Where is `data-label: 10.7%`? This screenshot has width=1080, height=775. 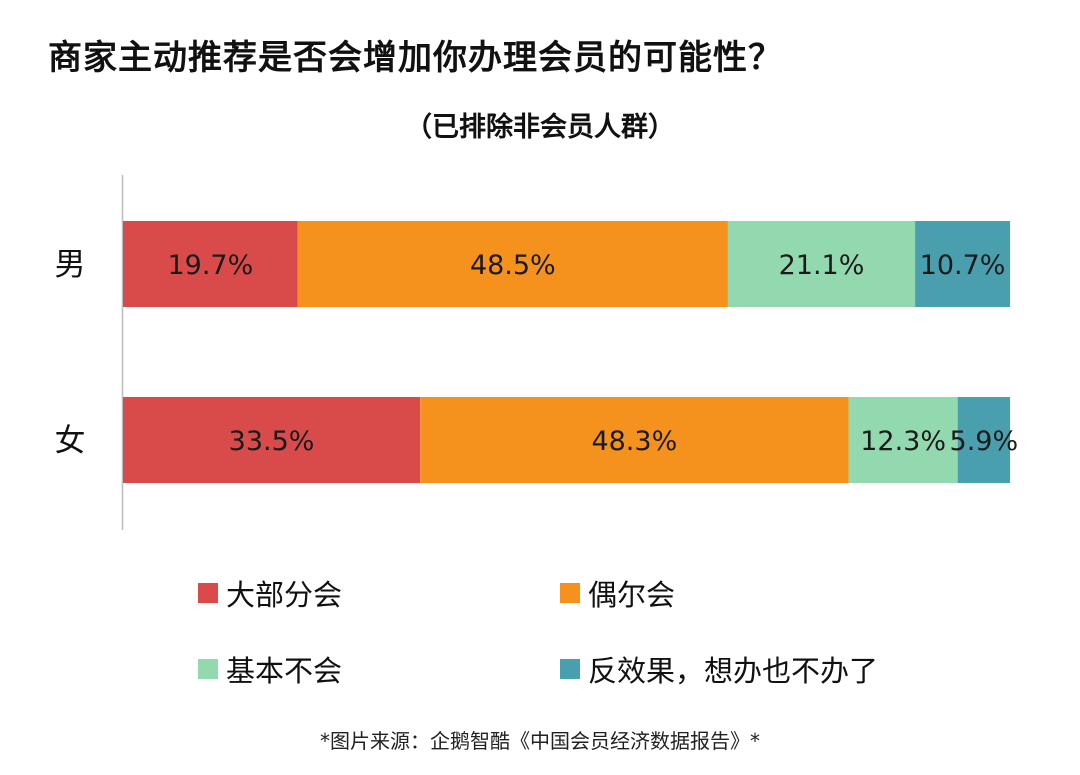
data-label: 10.7% is located at coordinates (963, 265).